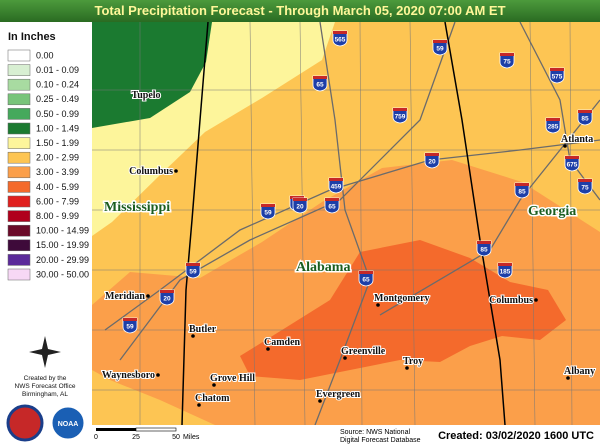 This screenshot has height=446, width=600. I want to click on legend-label: 30.00 - 50.00, so click(62, 274).